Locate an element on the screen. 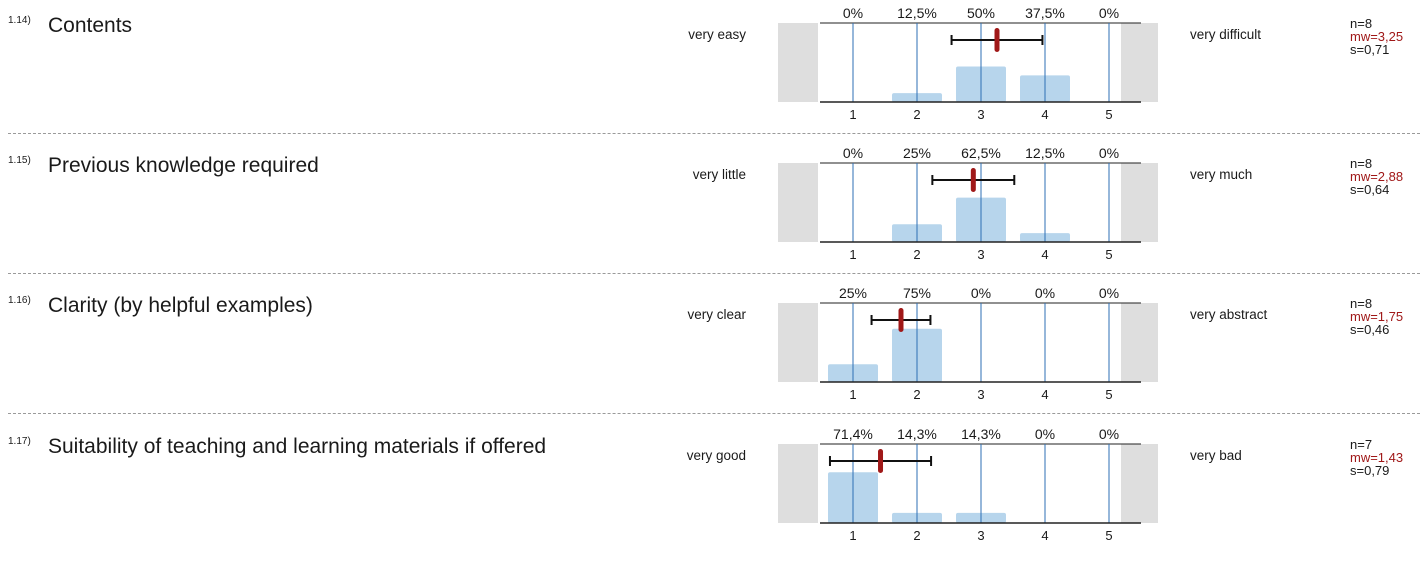  question-title: Clarity (by helpful examples) is located at coordinates (180, 305).